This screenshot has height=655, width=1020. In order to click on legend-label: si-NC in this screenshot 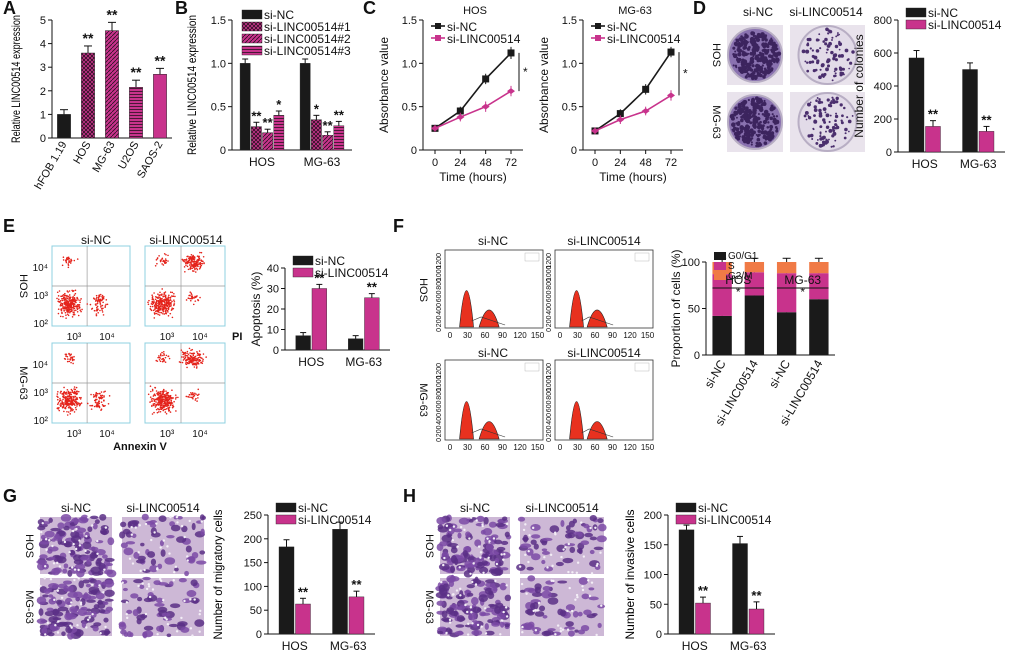, I will do `click(330, 261)`.